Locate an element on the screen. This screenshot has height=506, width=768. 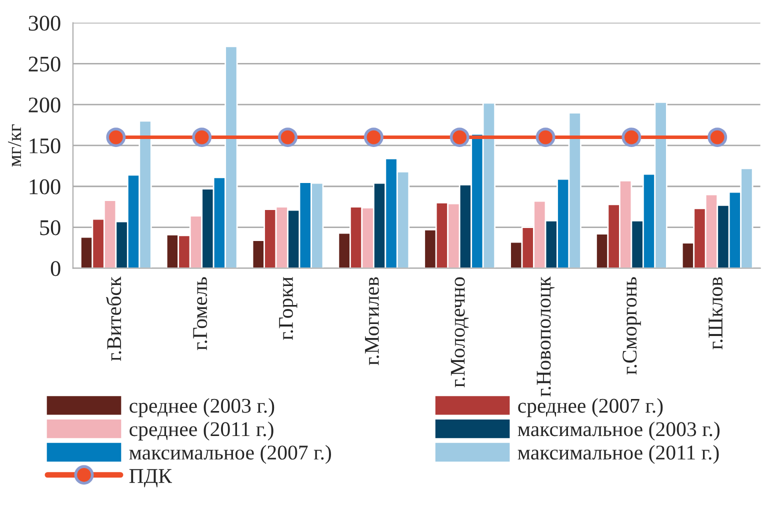
x-tick-label: г.Сморгонь is located at coordinates (631, 326).